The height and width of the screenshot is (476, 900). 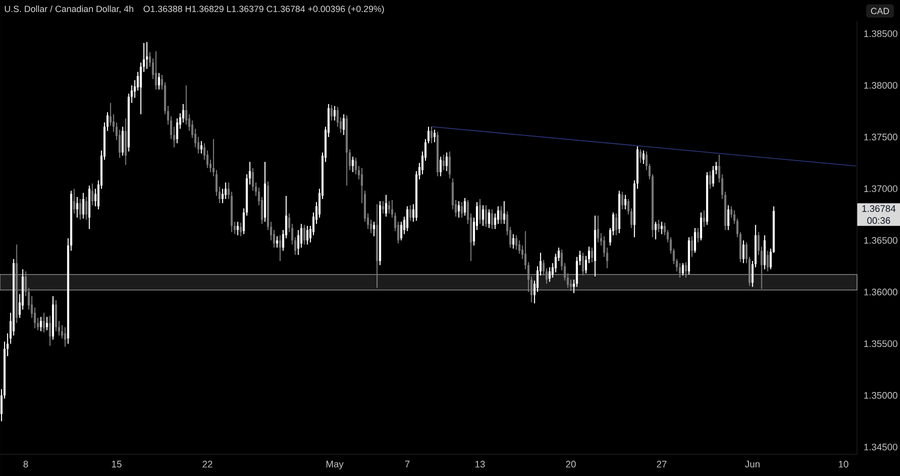 I want to click on x-tick-label: 15, so click(x=117, y=464).